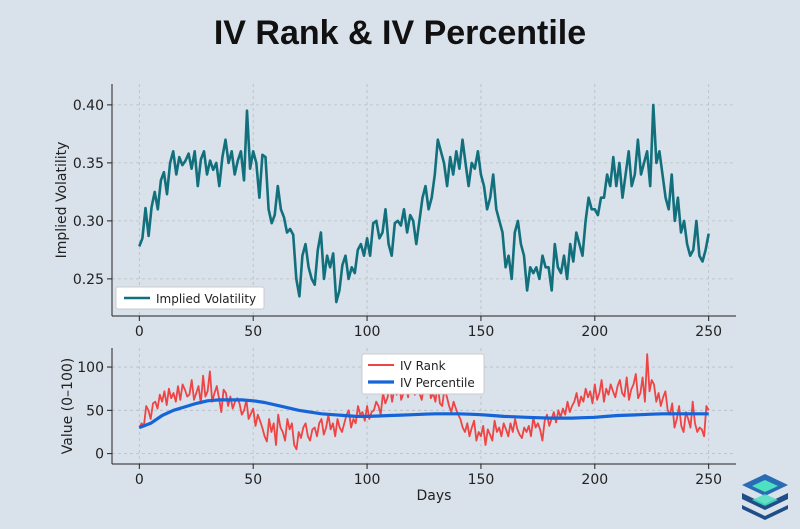 The image size is (800, 529). Describe the element at coordinates (481, 480) in the screenshot. I see `panel2-xtick-label: 150` at that location.